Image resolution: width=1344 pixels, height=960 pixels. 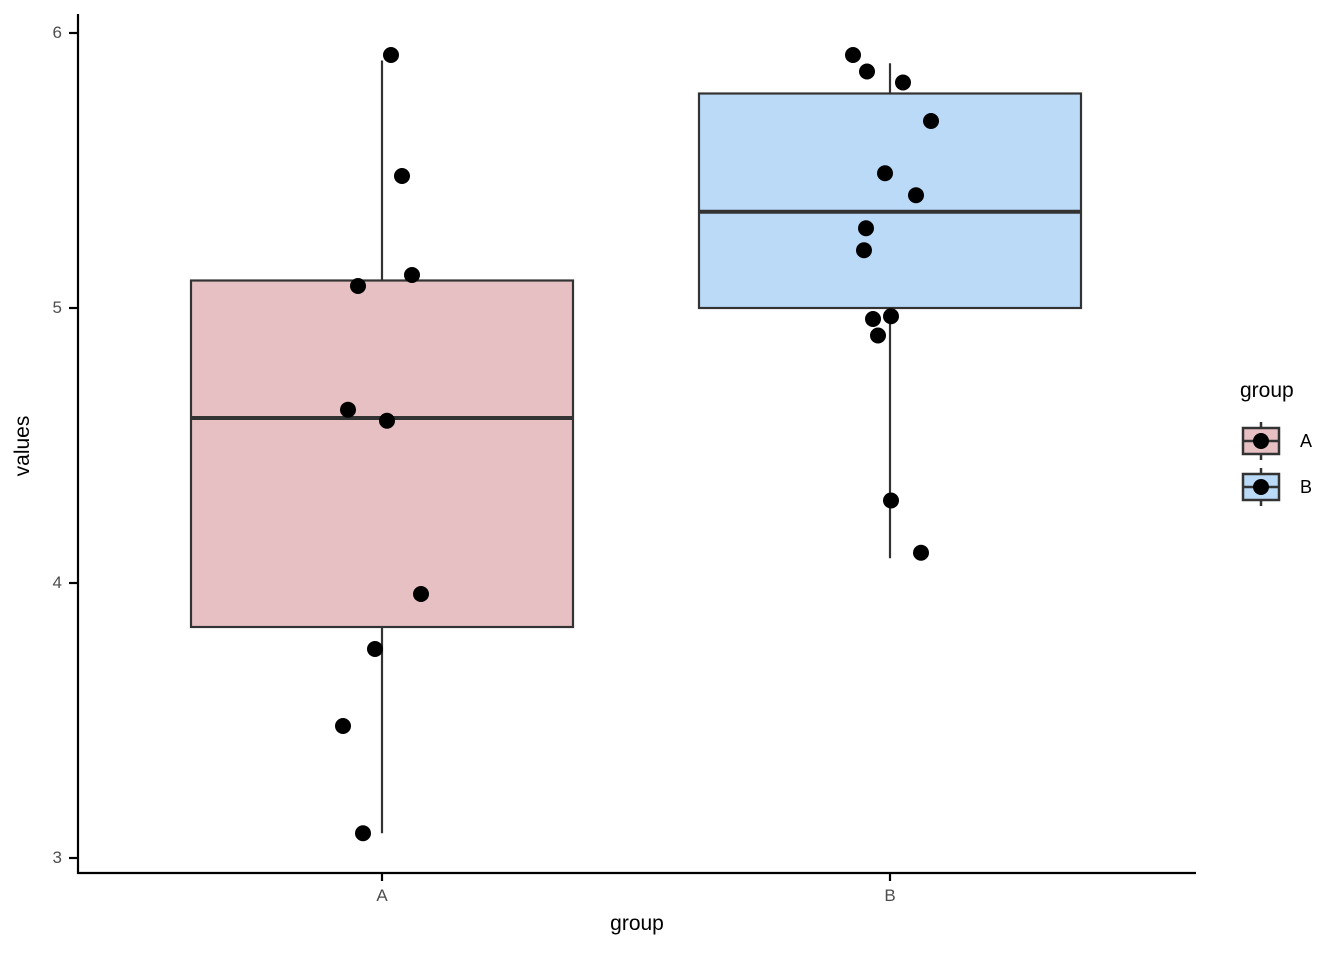 What do you see at coordinates (890, 895) in the screenshot?
I see `x-tick-label: B` at bounding box center [890, 895].